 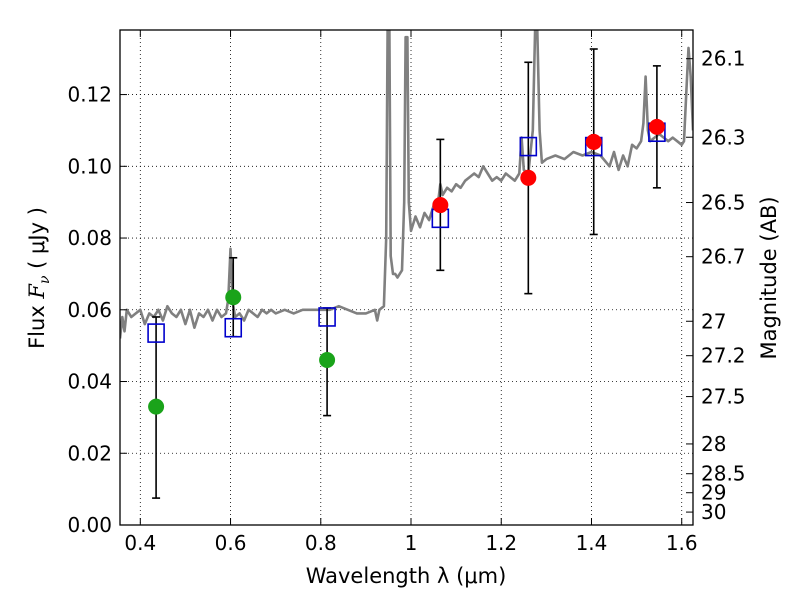 I want to click on x-axis-label: Wavelength λ (μm), so click(x=406, y=576).